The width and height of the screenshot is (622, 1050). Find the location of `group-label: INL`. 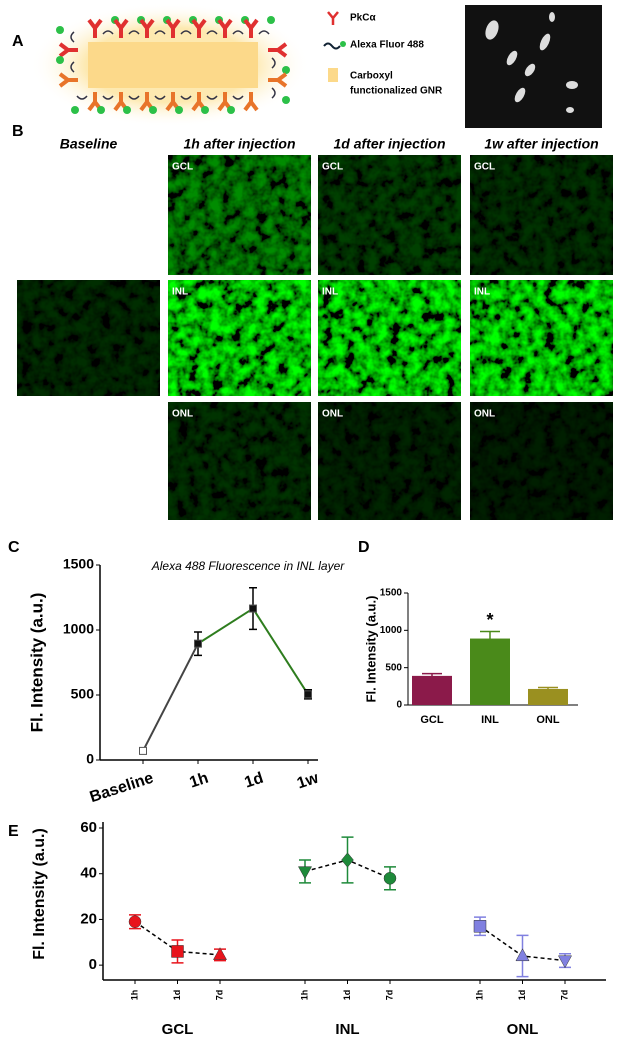

group-label: INL is located at coordinates (347, 1029).